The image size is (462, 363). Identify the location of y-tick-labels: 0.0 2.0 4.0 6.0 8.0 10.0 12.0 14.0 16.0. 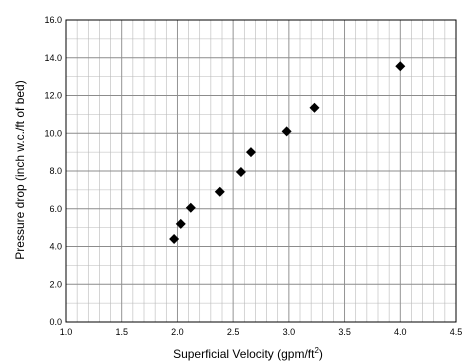
(53, 171).